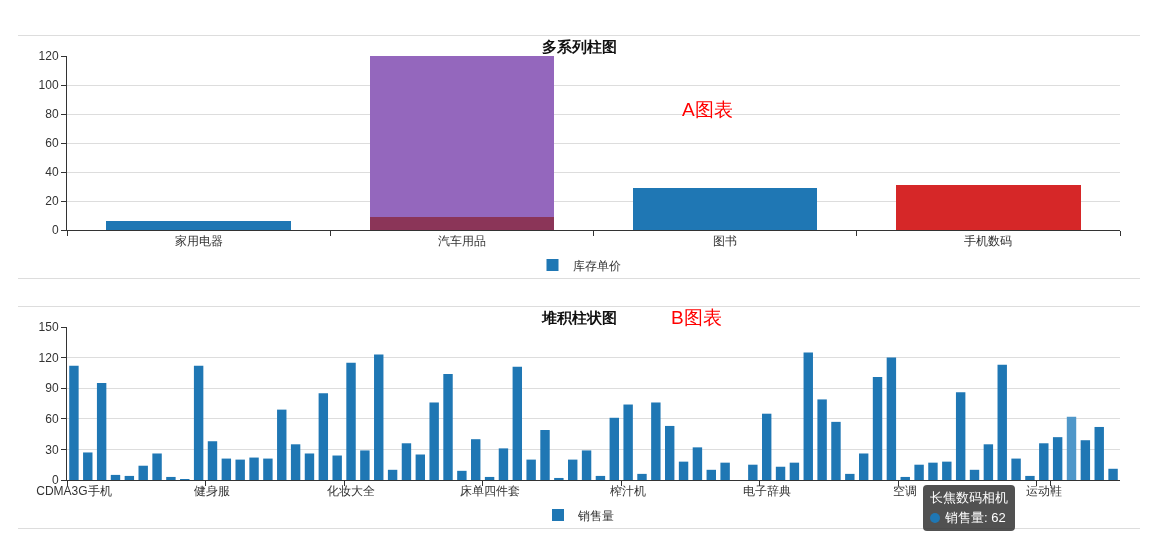 The height and width of the screenshot is (535, 1150). I want to click on annotation: A图表, so click(707, 109).